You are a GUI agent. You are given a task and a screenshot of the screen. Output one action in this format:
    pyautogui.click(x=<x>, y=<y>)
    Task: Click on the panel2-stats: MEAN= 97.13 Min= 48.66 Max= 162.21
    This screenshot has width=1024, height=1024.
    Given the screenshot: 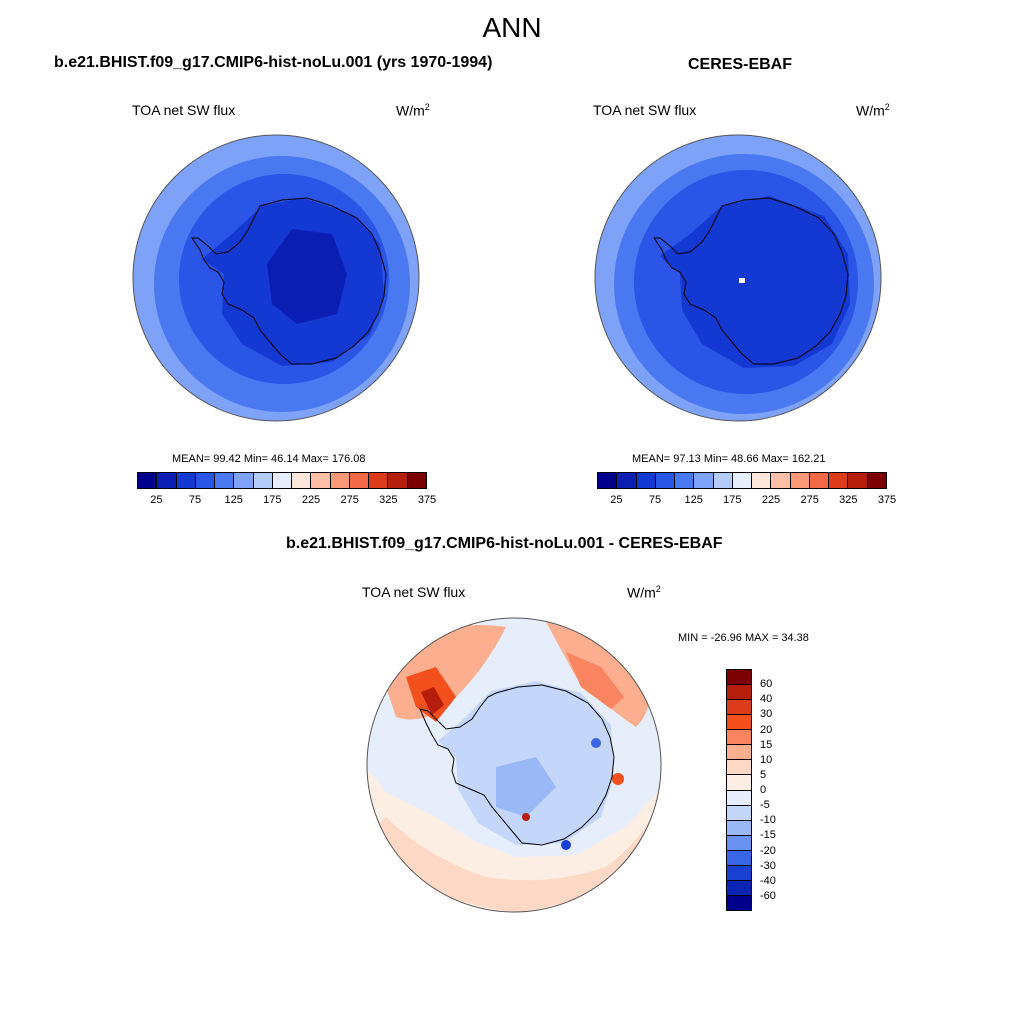 What is the action you would take?
    pyautogui.click(x=729, y=459)
    